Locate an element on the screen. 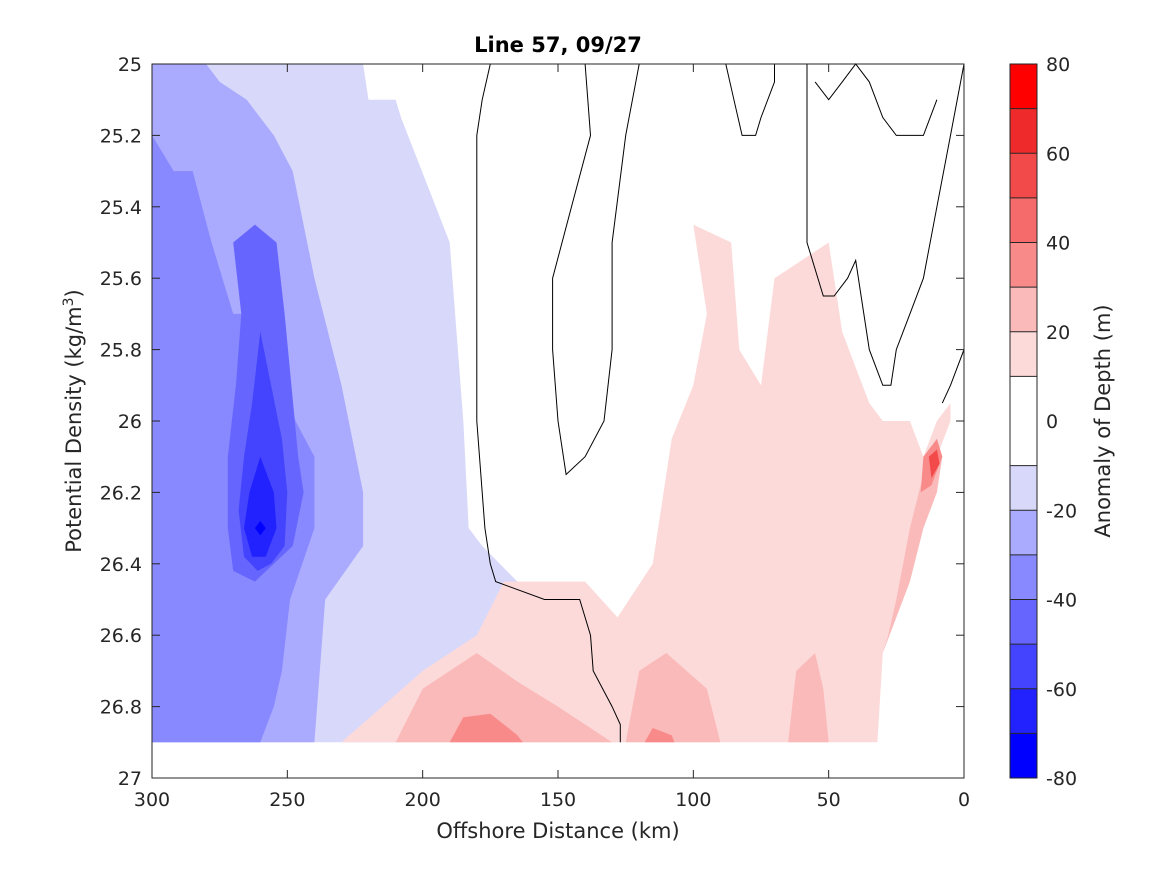 The height and width of the screenshot is (875, 1167). colorbar-tick-label: -40 is located at coordinates (1061, 601).